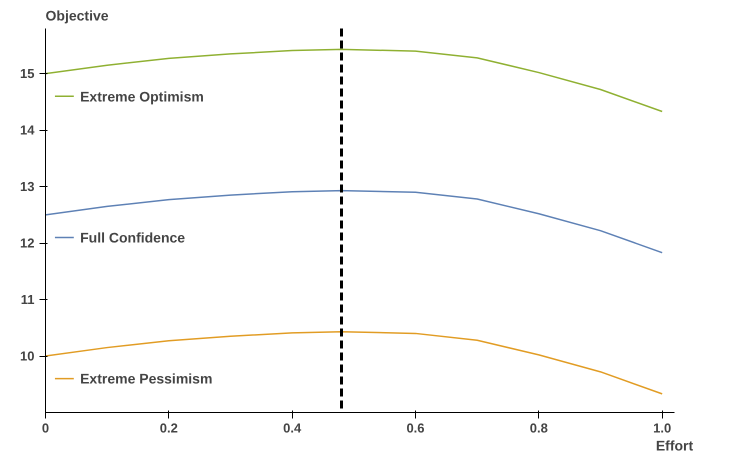 This screenshot has height=456, width=734. I want to click on x-tick-label: 0.2, so click(169, 428).